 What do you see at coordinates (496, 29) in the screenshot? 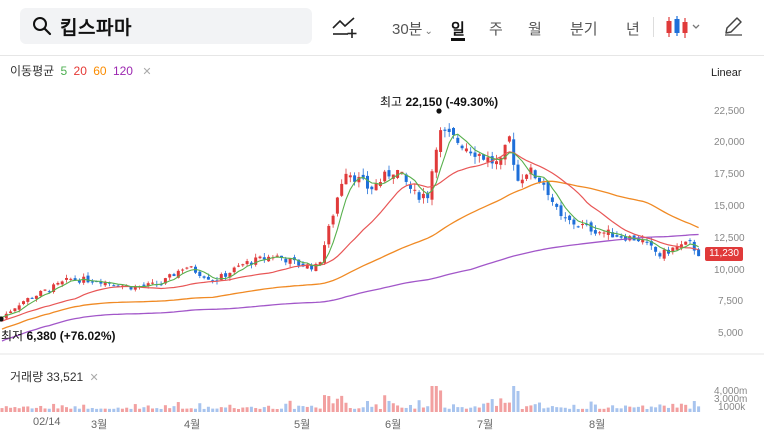
I see `interval-week: 주` at bounding box center [496, 29].